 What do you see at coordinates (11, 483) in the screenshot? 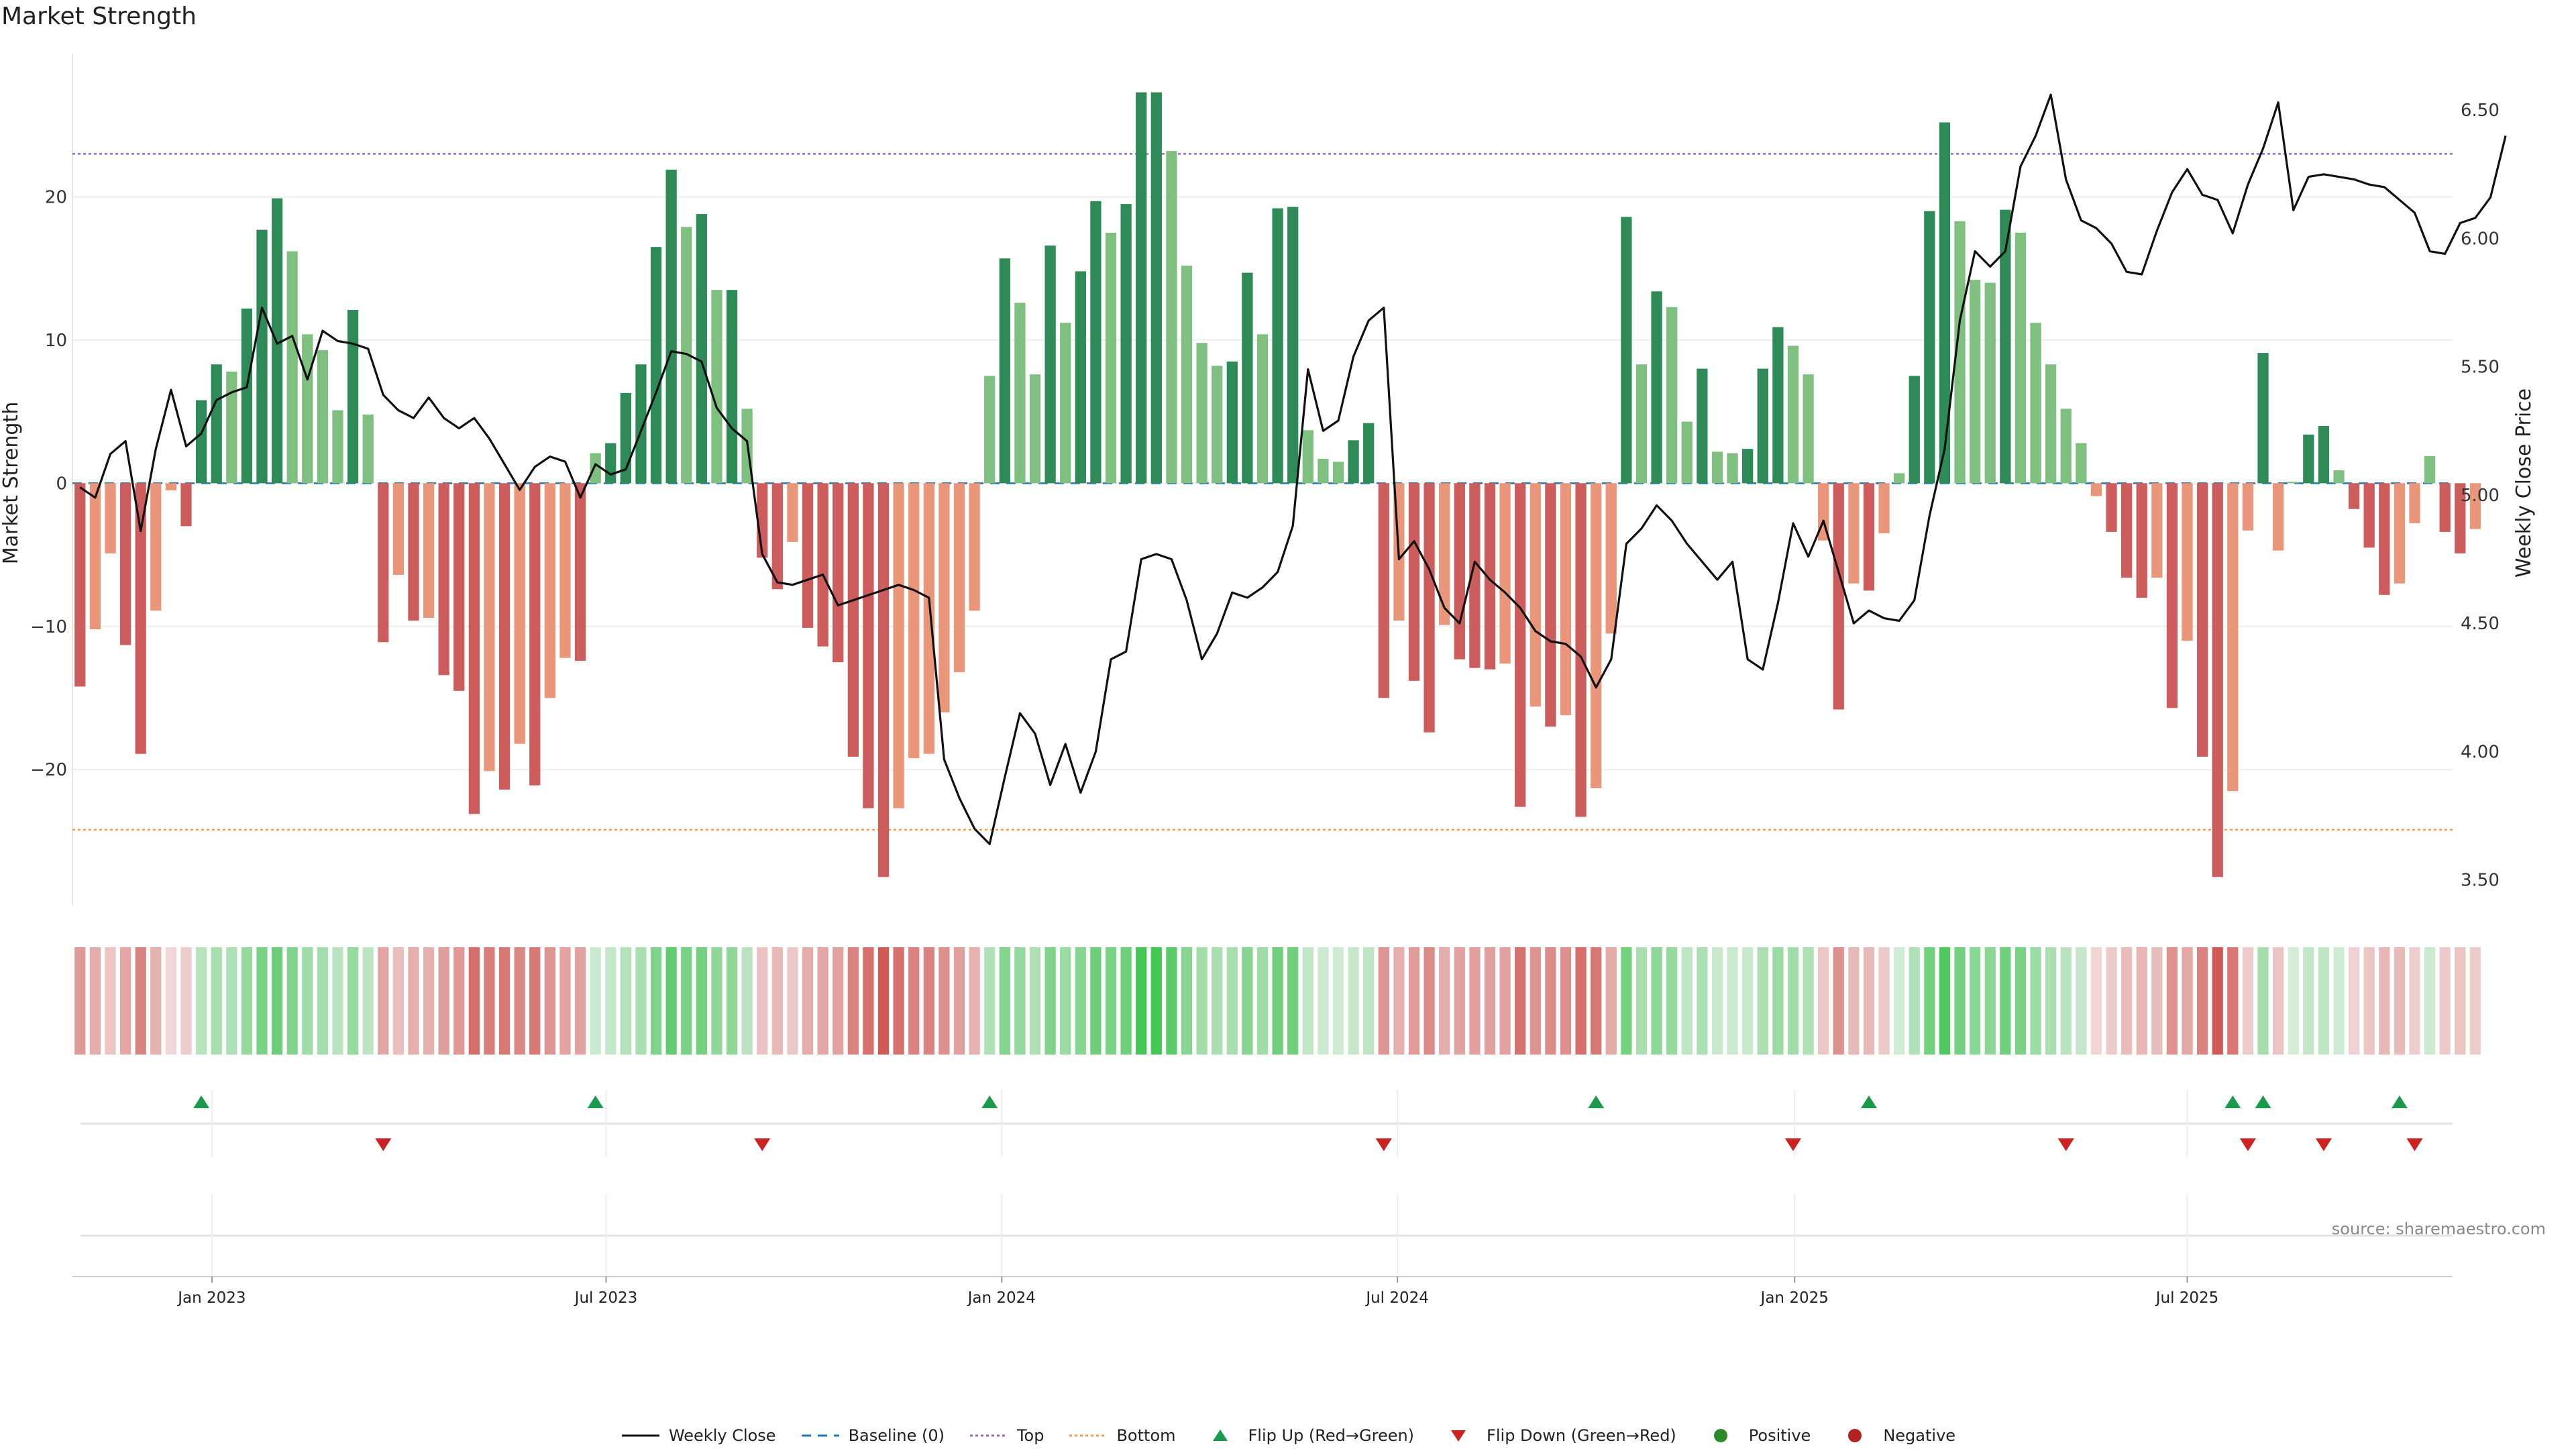
I see `left-axis-label: Market Strength` at bounding box center [11, 483].